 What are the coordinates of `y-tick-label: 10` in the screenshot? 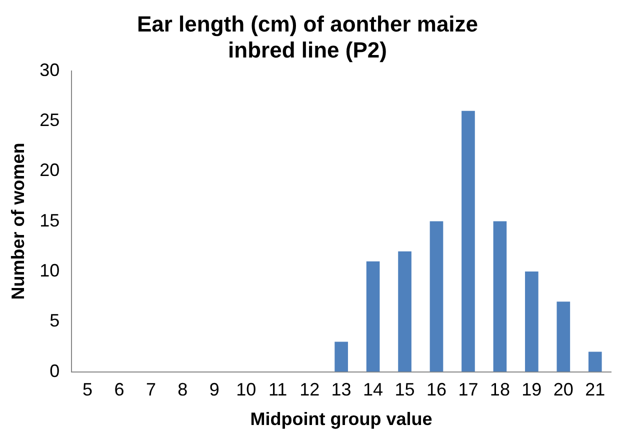 It's located at (50, 270).